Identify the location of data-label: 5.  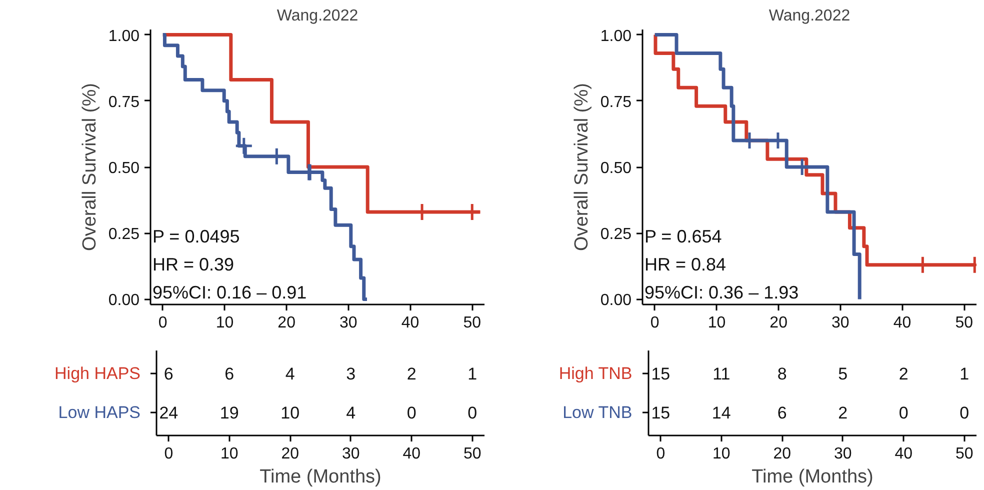
(843, 374).